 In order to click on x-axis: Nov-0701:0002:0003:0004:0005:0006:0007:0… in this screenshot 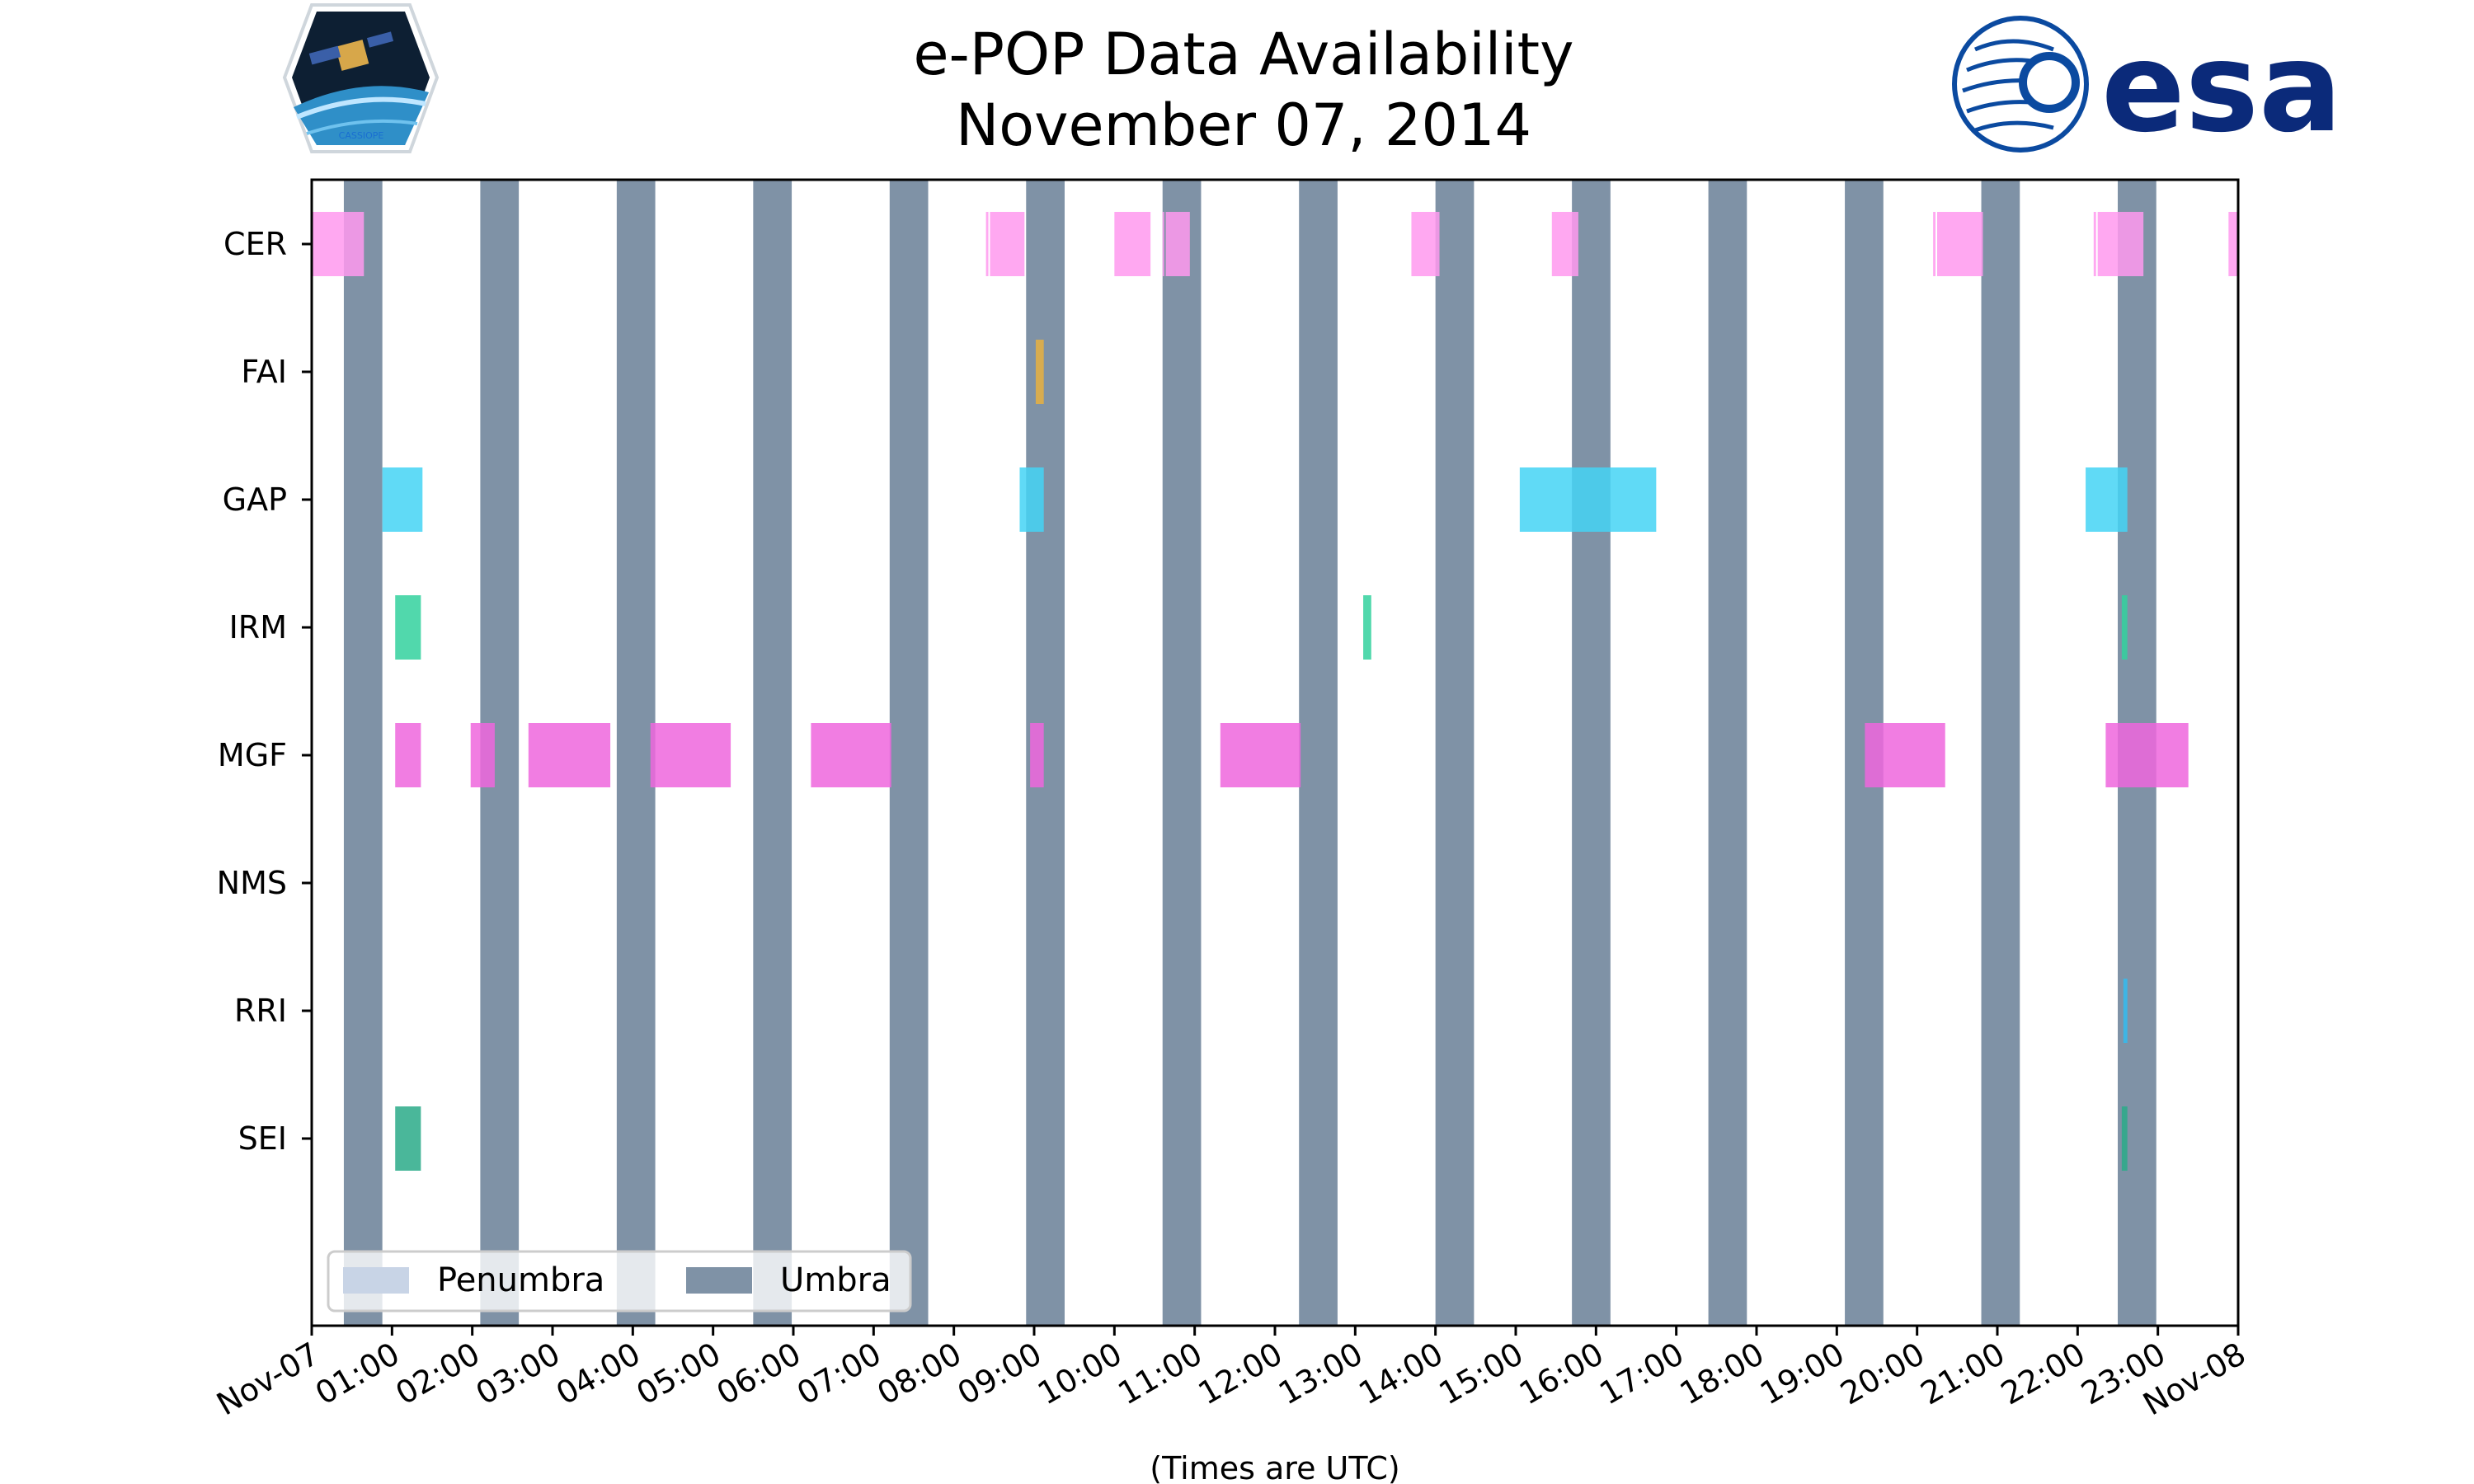, I will do `click(1231, 1374)`.